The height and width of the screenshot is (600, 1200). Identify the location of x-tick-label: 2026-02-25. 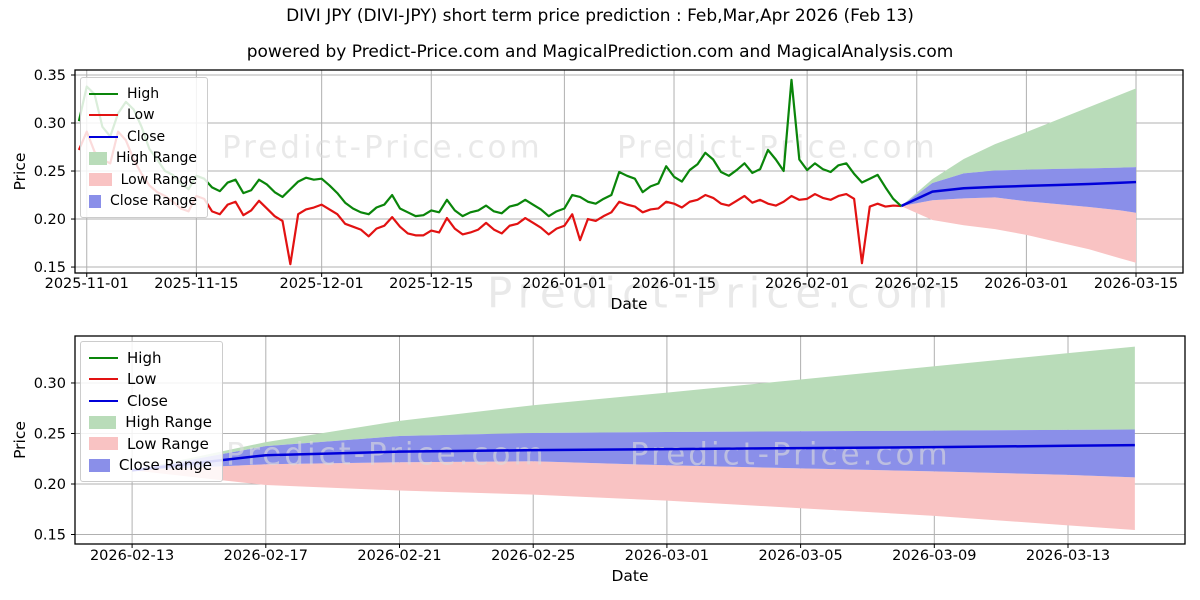
(533, 556).